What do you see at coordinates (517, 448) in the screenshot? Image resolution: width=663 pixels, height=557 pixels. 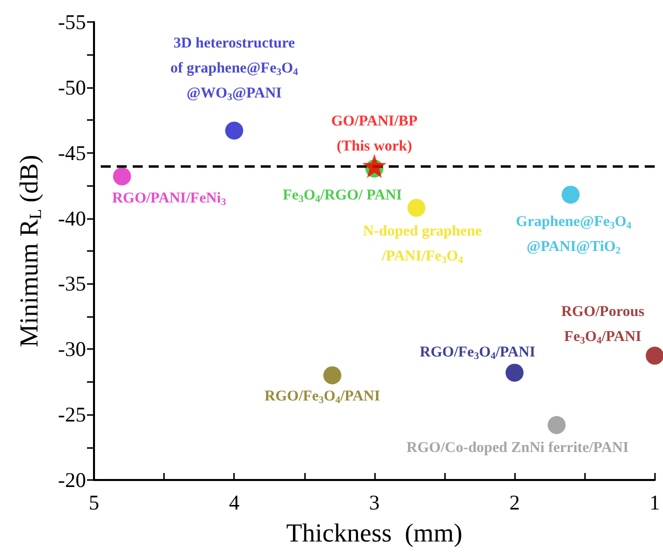 I see `text: RGO/Co-doped ZnNi ferrite/PANI` at bounding box center [517, 448].